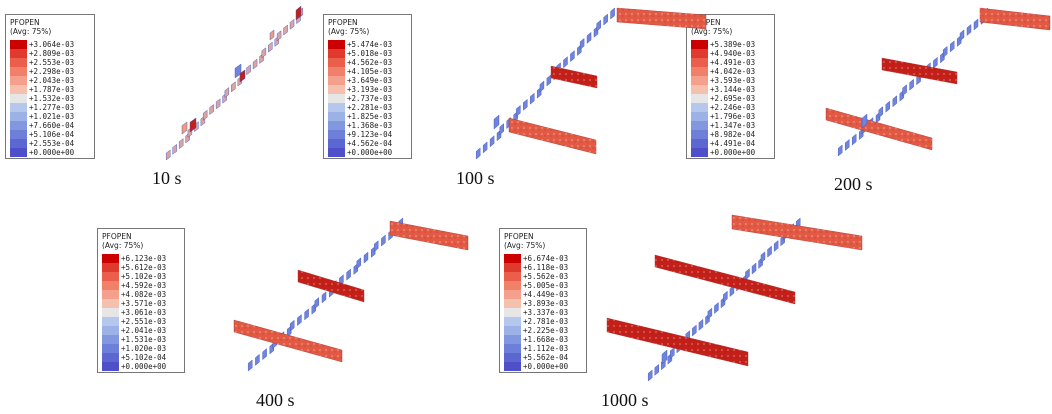 The height and width of the screenshot is (414, 1052). Describe the element at coordinates (42, 44) in the screenshot. I see `legend-row: +3.064e-03` at that location.